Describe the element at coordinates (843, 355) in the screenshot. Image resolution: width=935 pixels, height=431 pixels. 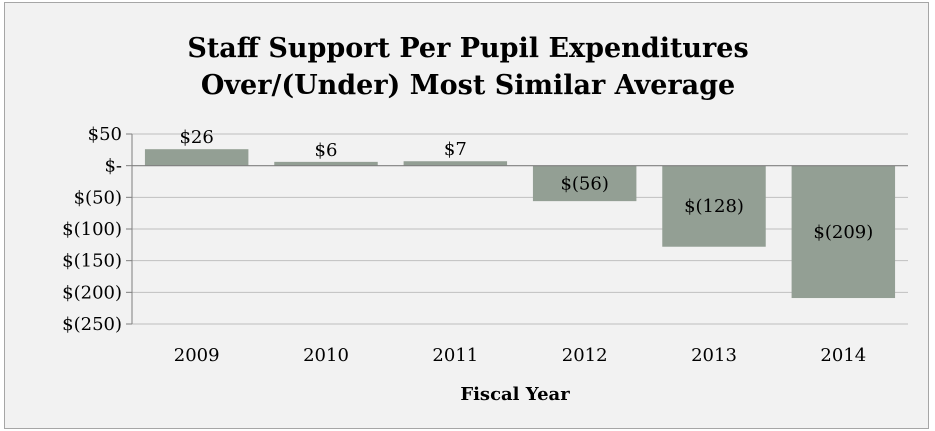
I see `x-tick-label: 2014` at that location.